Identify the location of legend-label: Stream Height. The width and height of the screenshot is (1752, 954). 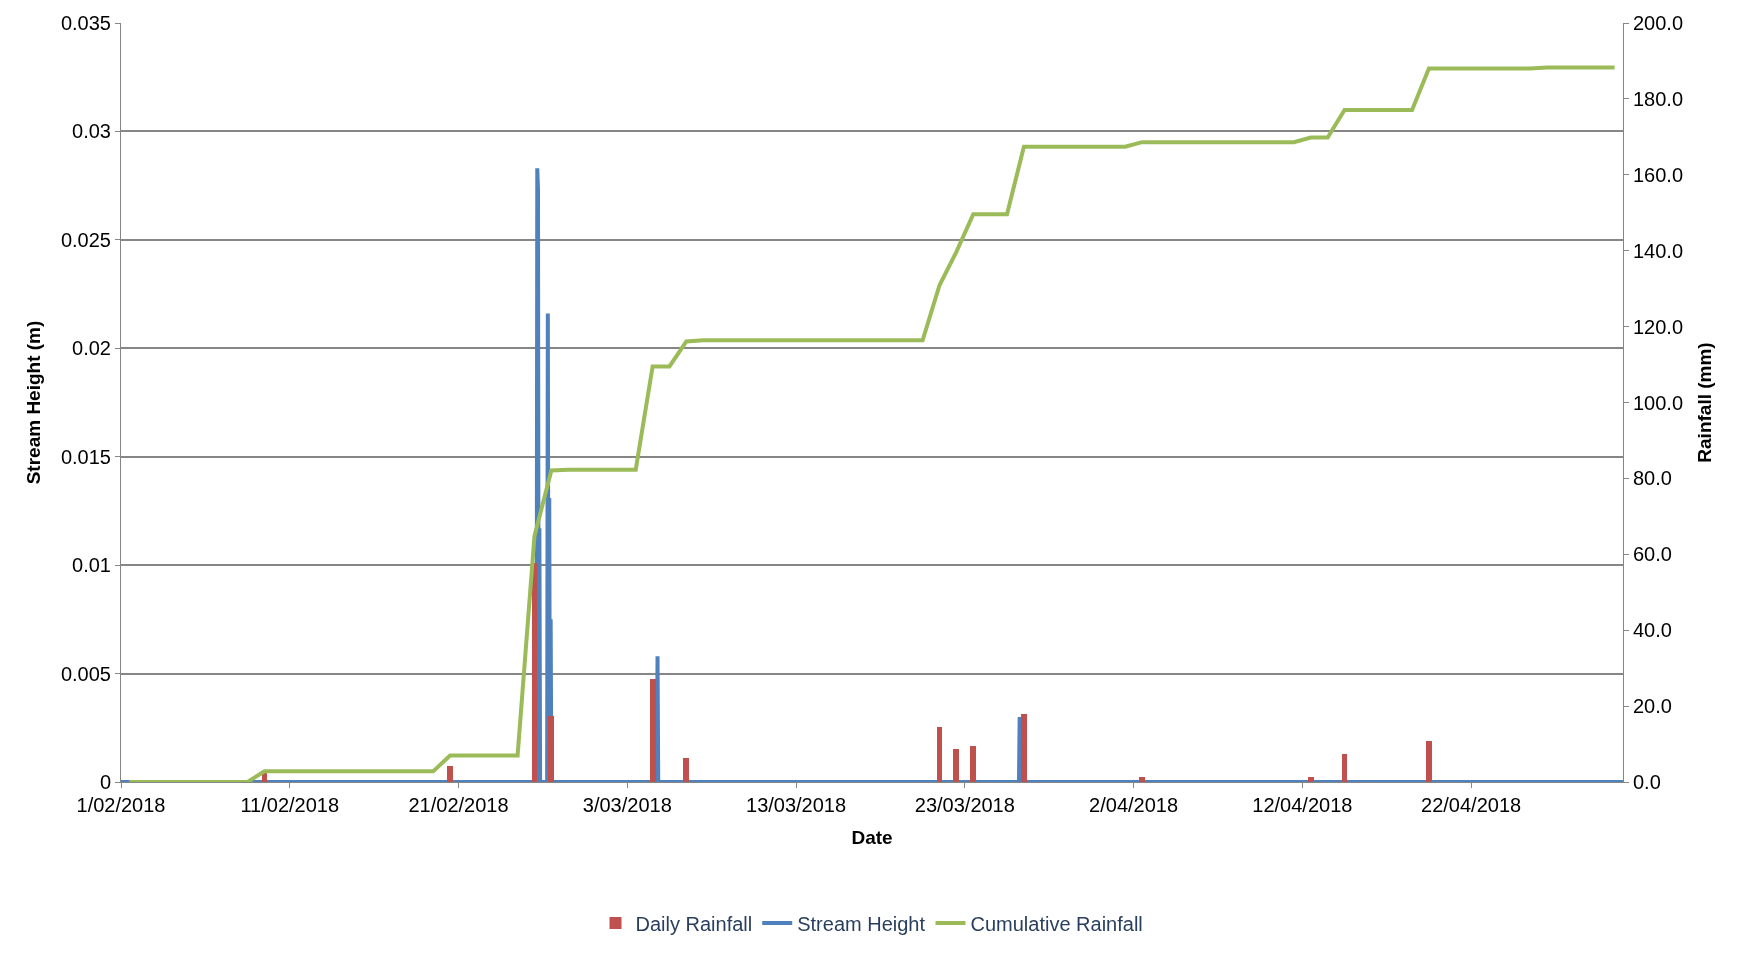
(861, 923).